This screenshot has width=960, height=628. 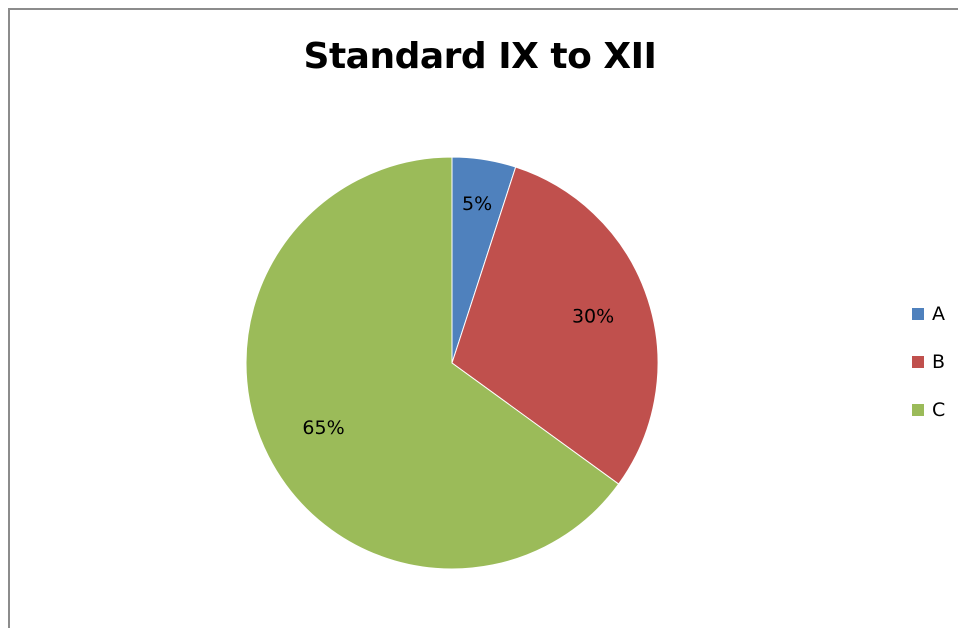 I want to click on legend-item-c: C, so click(x=934, y=410).